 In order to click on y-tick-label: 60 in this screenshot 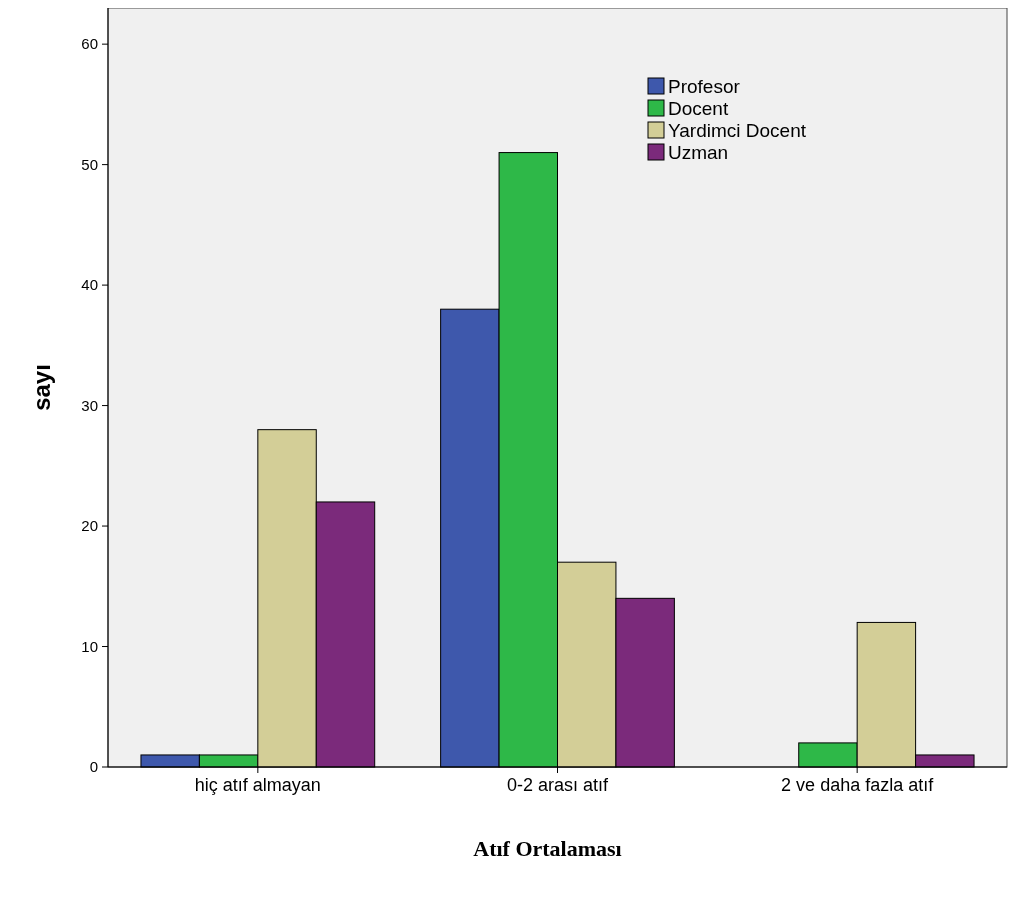, I will do `click(89, 44)`.